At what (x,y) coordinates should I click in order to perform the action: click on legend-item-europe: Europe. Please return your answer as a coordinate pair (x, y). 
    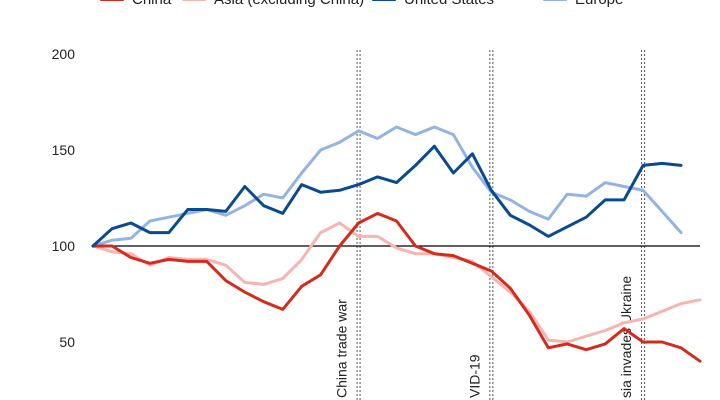
    Looking at the image, I should click on (583, 4).